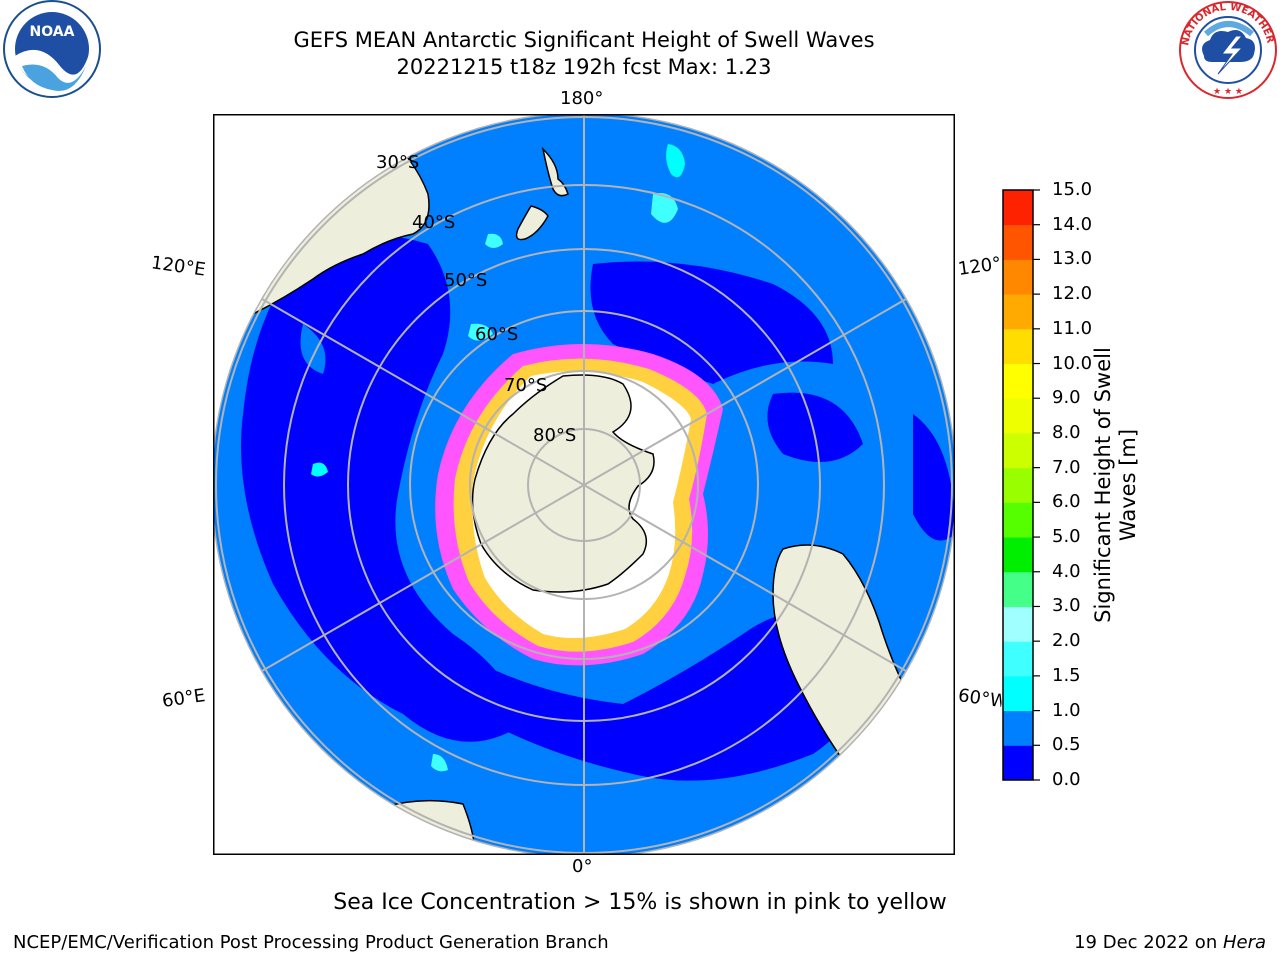 The width and height of the screenshot is (1280, 960). Describe the element at coordinates (1148, 942) in the screenshot. I see `footer-date-text: 19 Dec 2022 on` at that location.